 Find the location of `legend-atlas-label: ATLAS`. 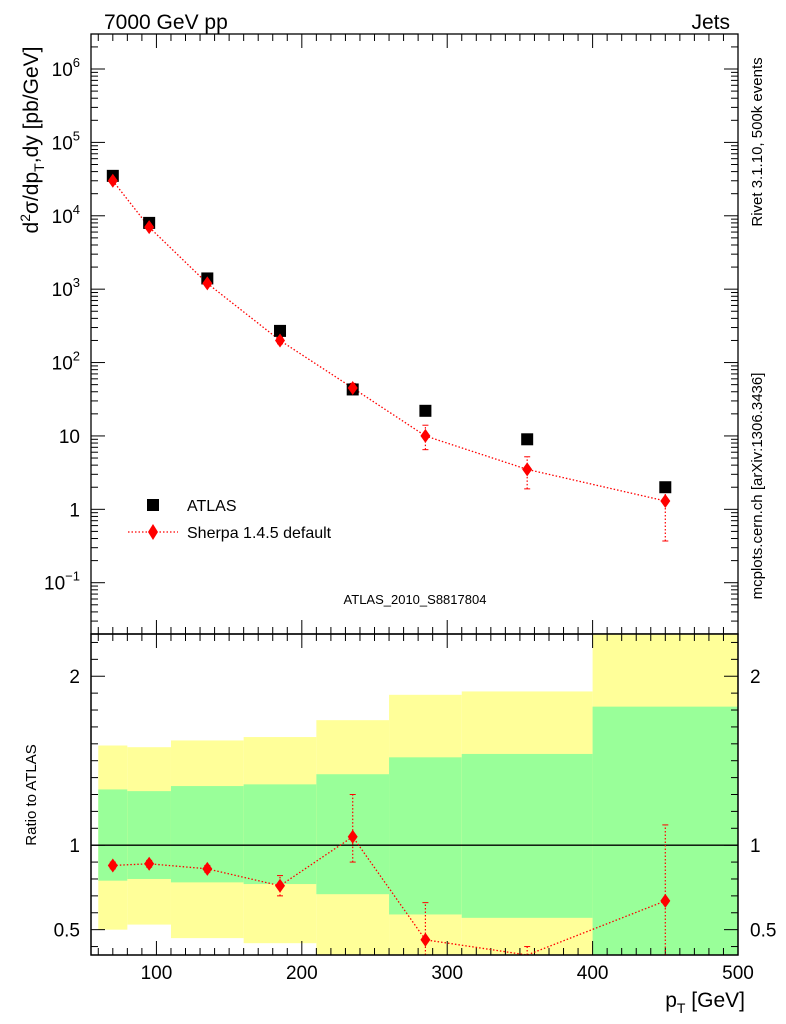

legend-atlas-label: ATLAS is located at coordinates (212, 506).